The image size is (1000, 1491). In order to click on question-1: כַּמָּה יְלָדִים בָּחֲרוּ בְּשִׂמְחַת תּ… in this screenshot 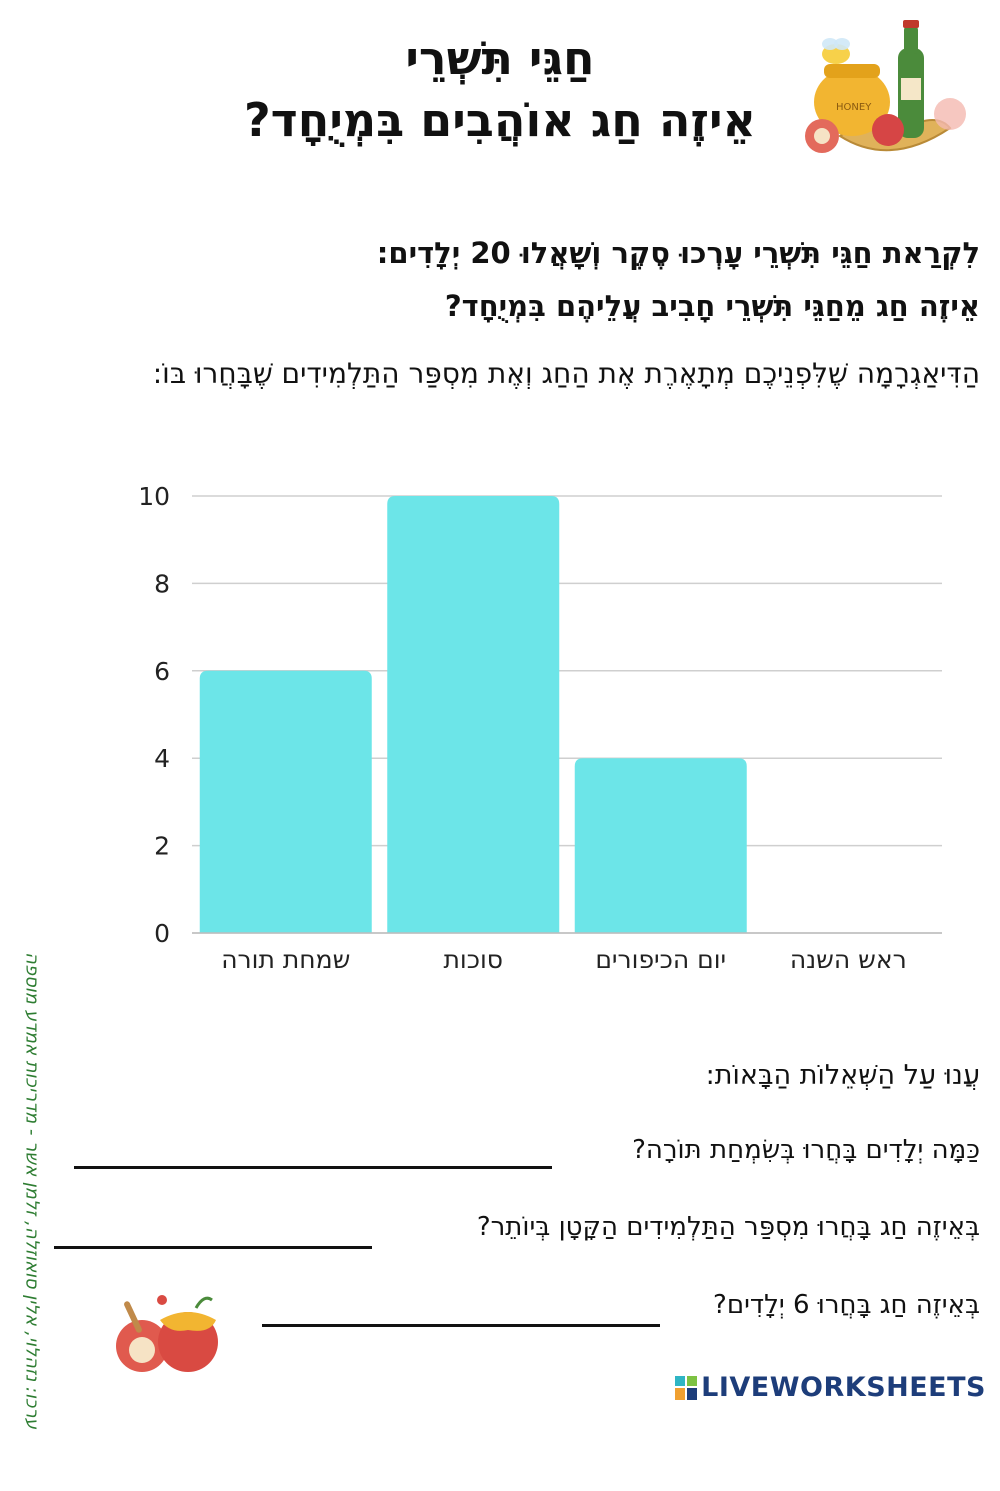, I will do `click(806, 1150)`.